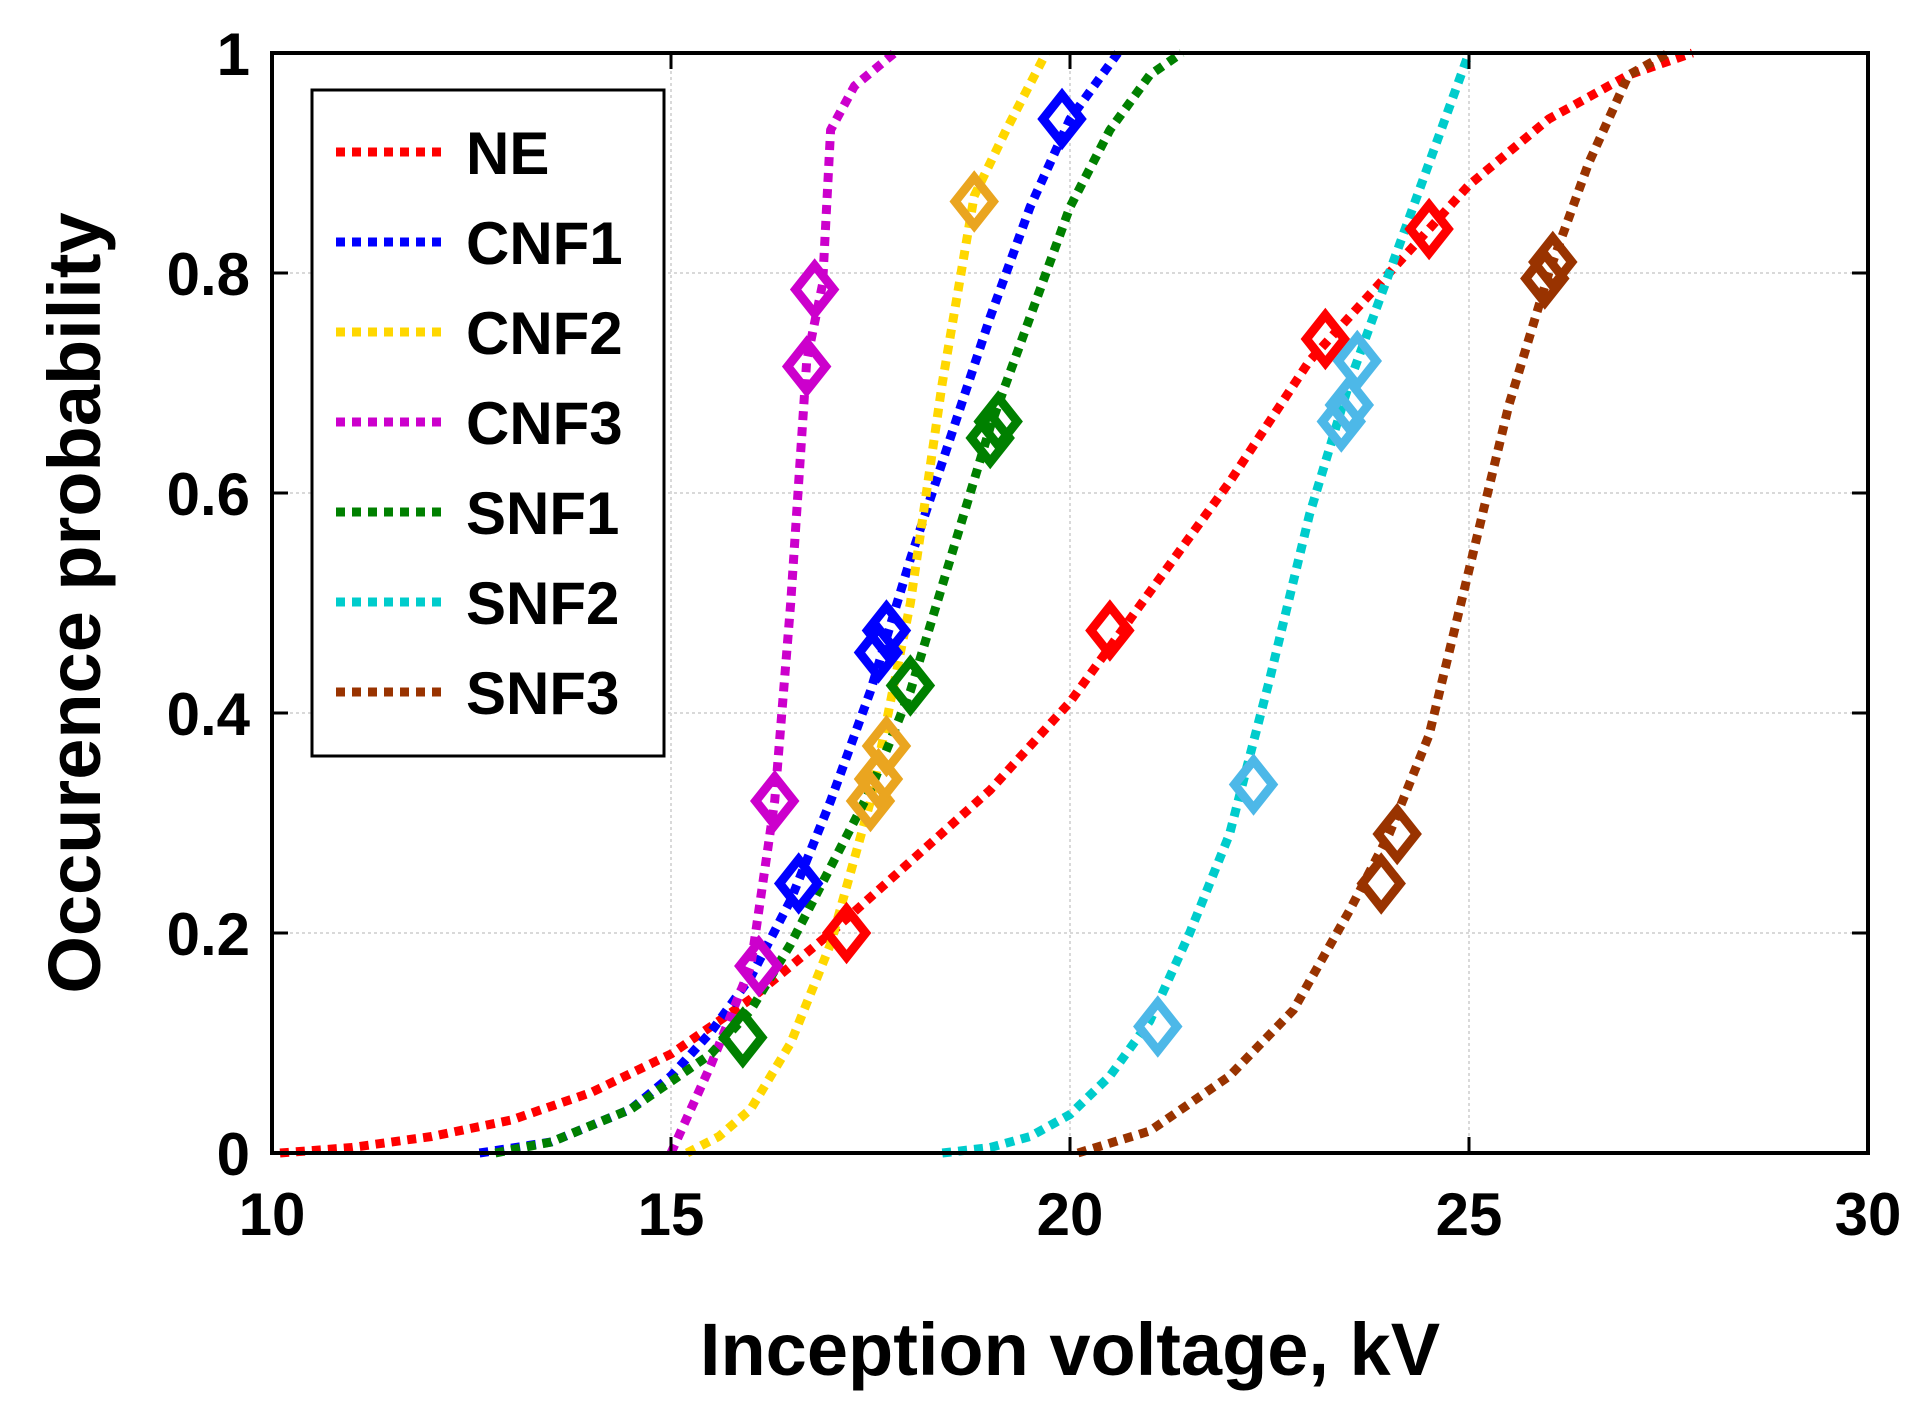 The width and height of the screenshot is (1924, 1411). Describe the element at coordinates (208, 934) in the screenshot. I see `y-tick-label: 0.2` at that location.